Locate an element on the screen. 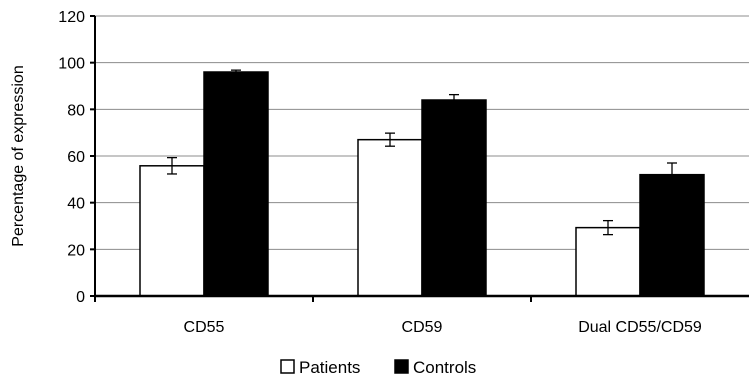  y-tick-label: 60 is located at coordinates (76, 157).